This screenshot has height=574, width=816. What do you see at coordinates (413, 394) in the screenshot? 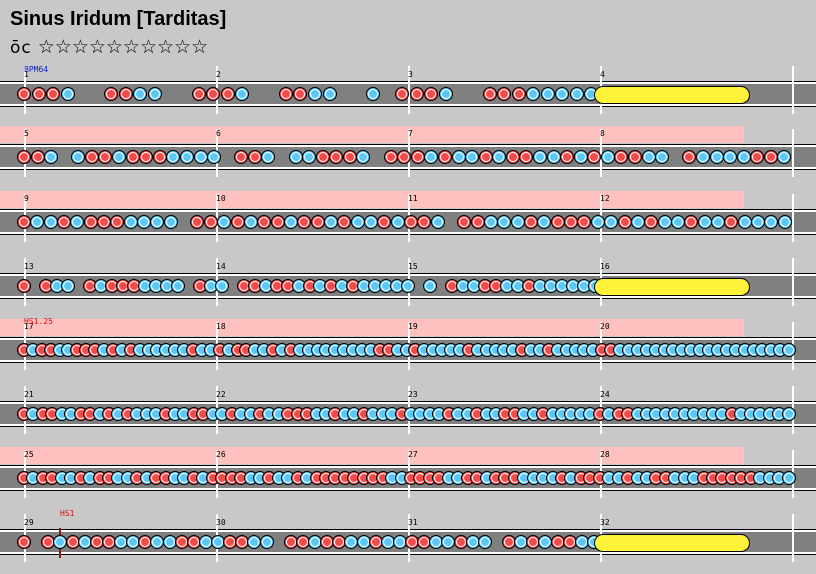
I see `bar-number: 23` at bounding box center [413, 394].